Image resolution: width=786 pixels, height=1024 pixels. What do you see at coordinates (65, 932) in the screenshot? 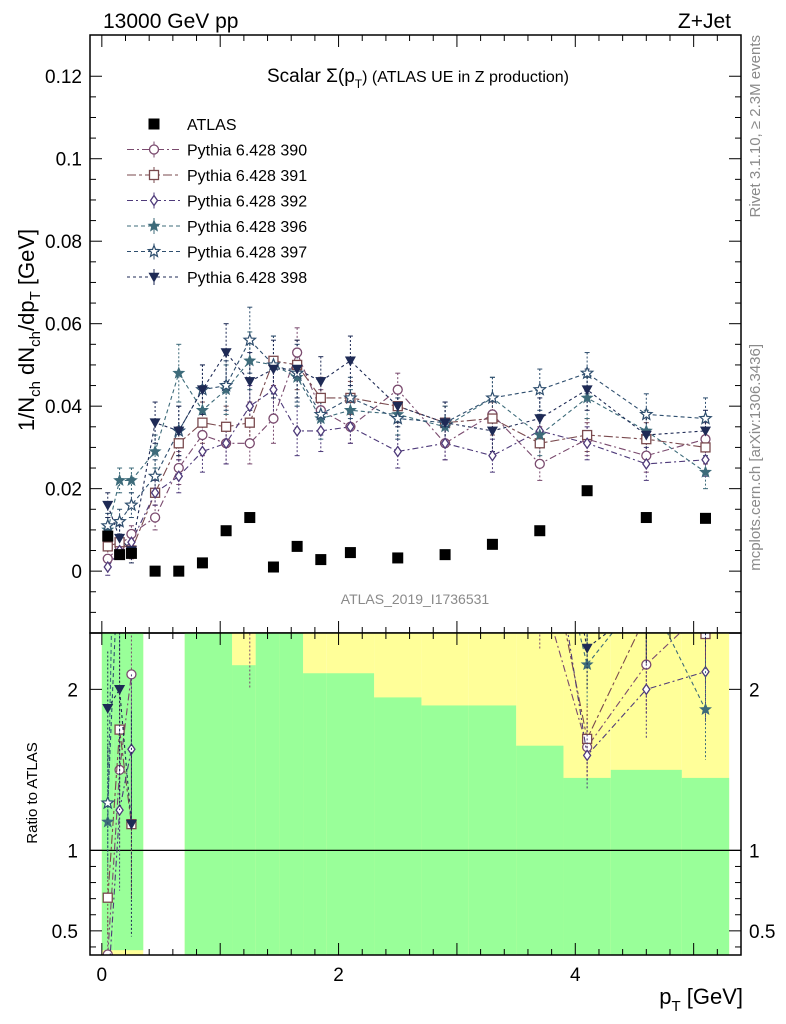
I see `ytick-label-ratio-left-0: 0.5` at bounding box center [65, 932].